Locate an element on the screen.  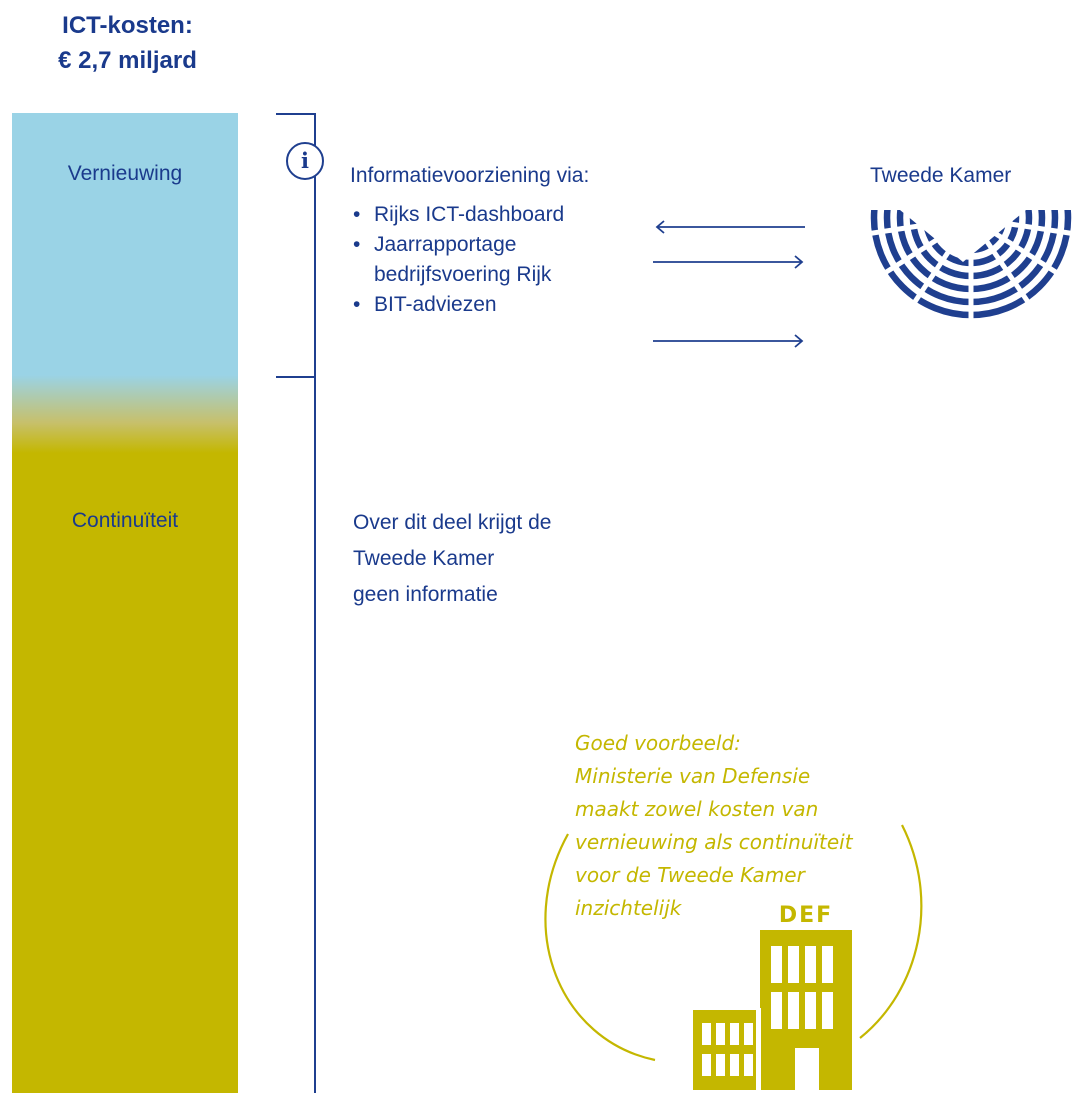
no-info-line: Over dit deel krijgt de is located at coordinates (452, 522).